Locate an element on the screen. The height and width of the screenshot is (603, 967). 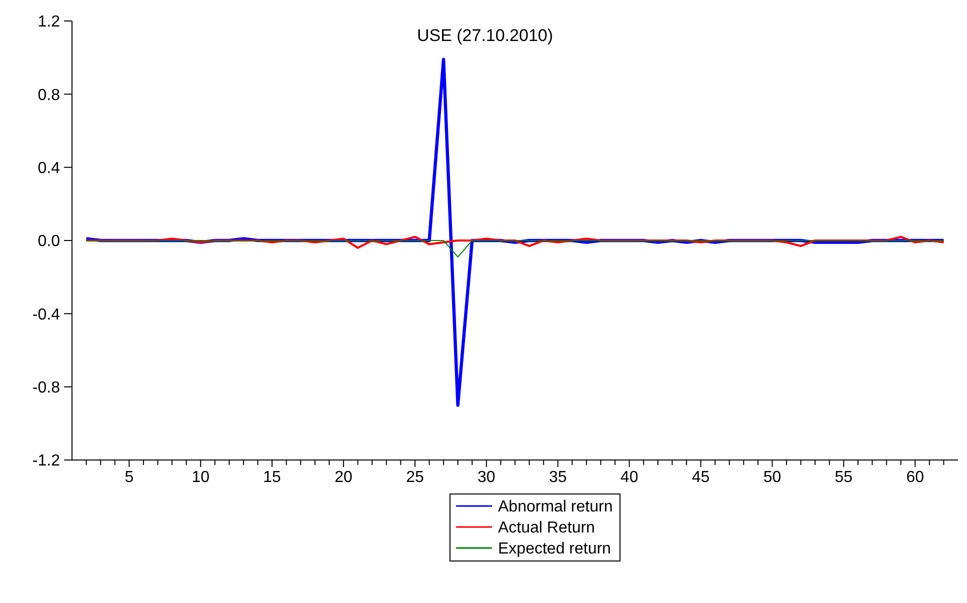
y-tick-label: -0.8 is located at coordinates (46, 387).